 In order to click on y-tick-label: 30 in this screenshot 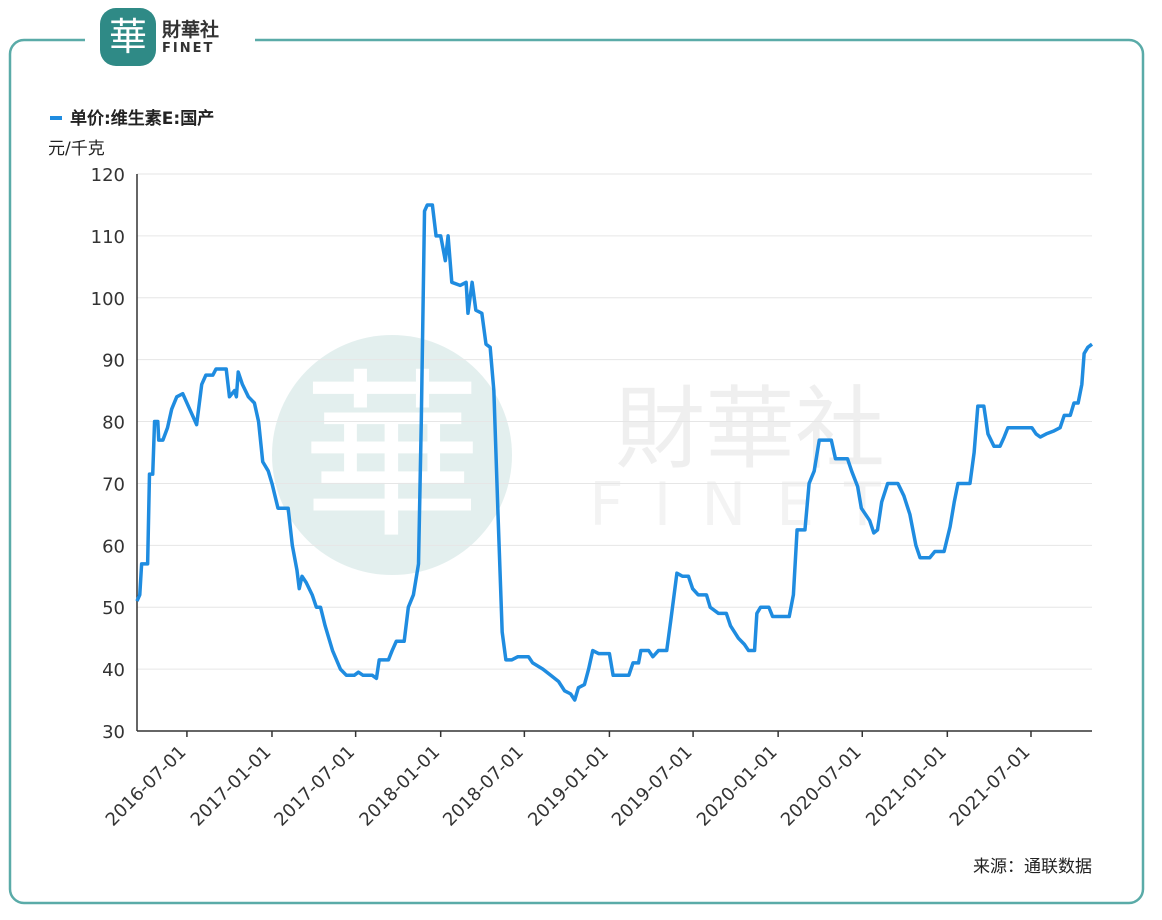, I will do `click(113, 732)`.